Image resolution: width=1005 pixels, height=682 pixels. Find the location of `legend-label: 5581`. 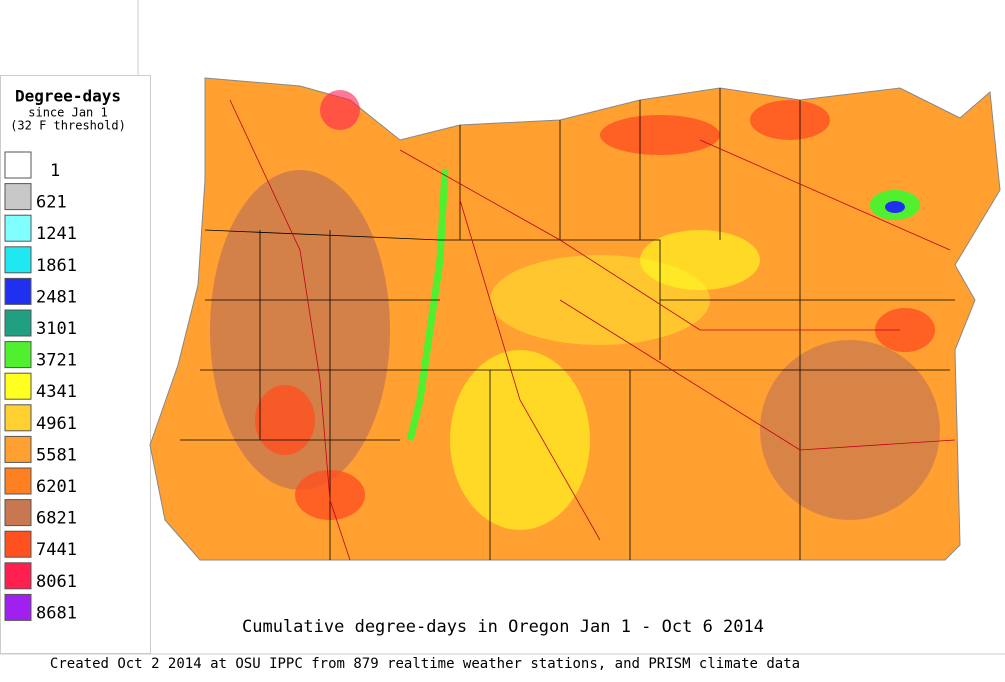

legend-label: 5581 is located at coordinates (56, 455).